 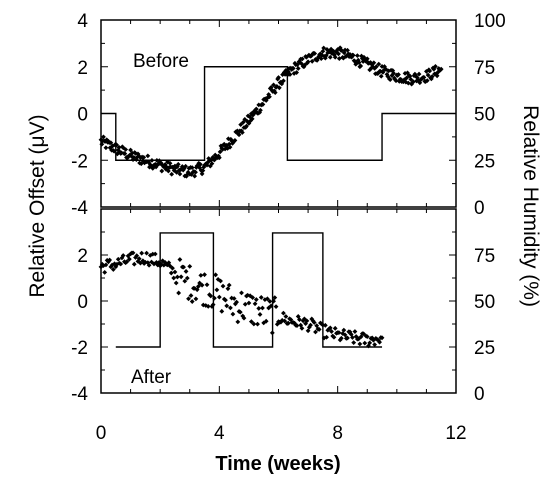 I want to click on after-panel-label: After, so click(x=151, y=377).